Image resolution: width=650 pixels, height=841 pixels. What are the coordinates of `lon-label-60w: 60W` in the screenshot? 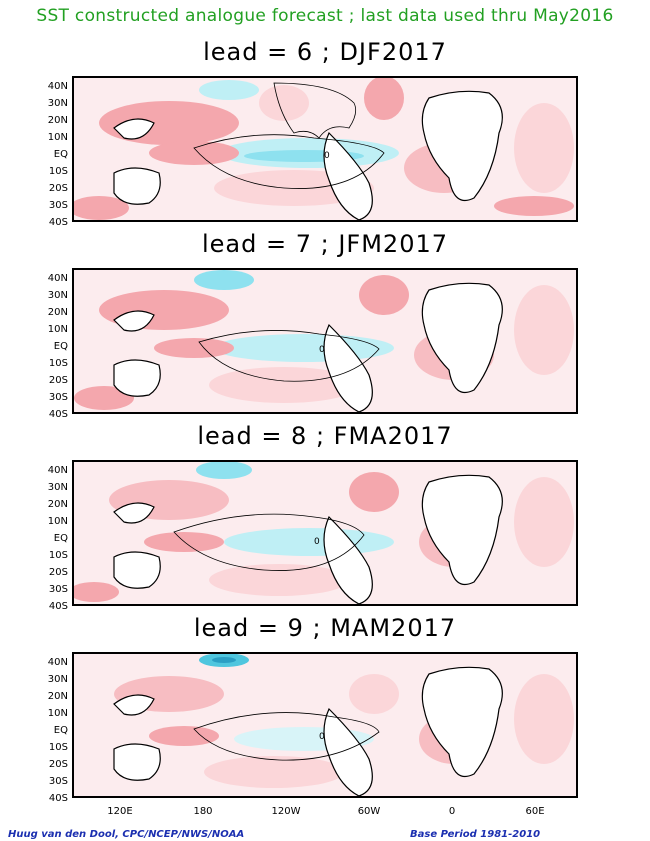 It's located at (369, 811).